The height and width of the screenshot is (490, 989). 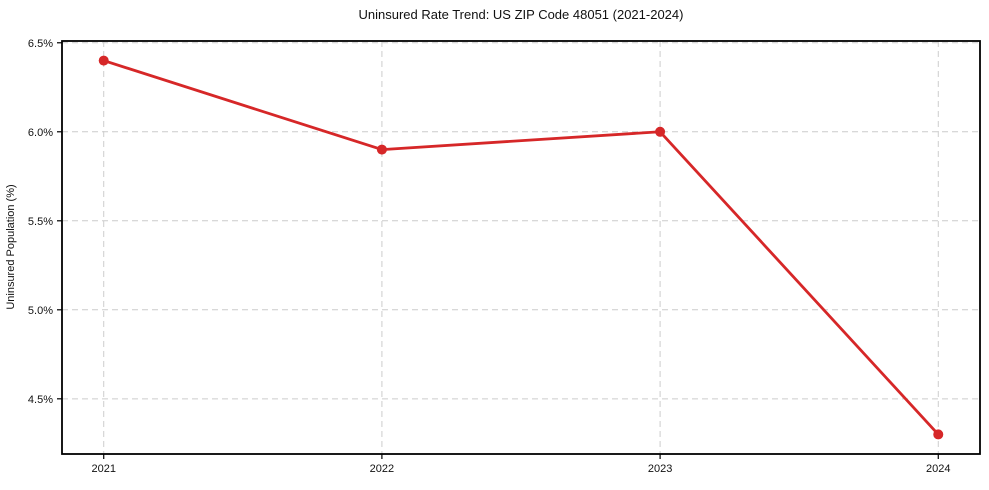 What do you see at coordinates (103, 469) in the screenshot?
I see `x-tick-label: 2021` at bounding box center [103, 469].